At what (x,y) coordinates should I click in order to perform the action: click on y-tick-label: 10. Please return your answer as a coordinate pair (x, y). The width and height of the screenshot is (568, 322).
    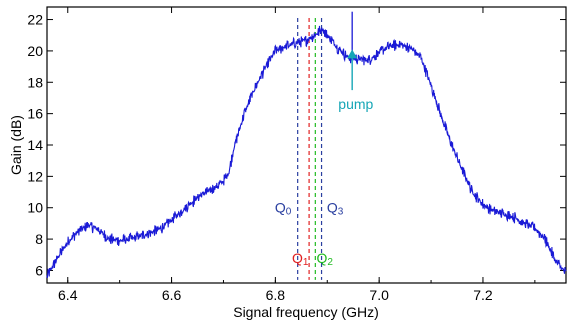
    Looking at the image, I should click on (35, 208).